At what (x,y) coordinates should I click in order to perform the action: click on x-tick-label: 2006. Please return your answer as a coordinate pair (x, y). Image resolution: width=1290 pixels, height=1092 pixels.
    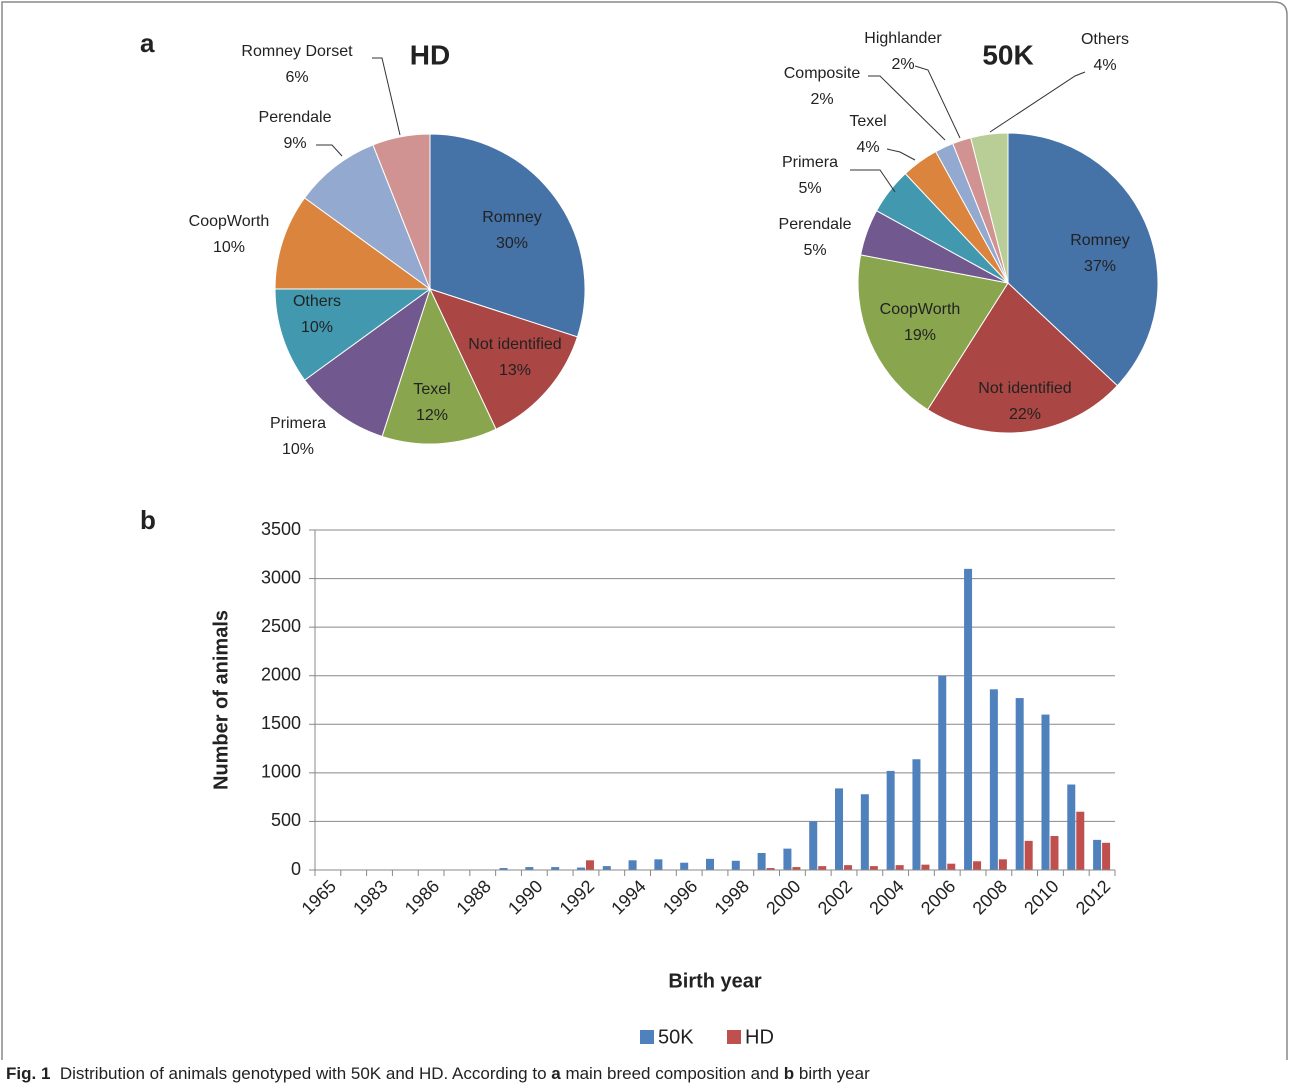
    Looking at the image, I should click on (938, 897).